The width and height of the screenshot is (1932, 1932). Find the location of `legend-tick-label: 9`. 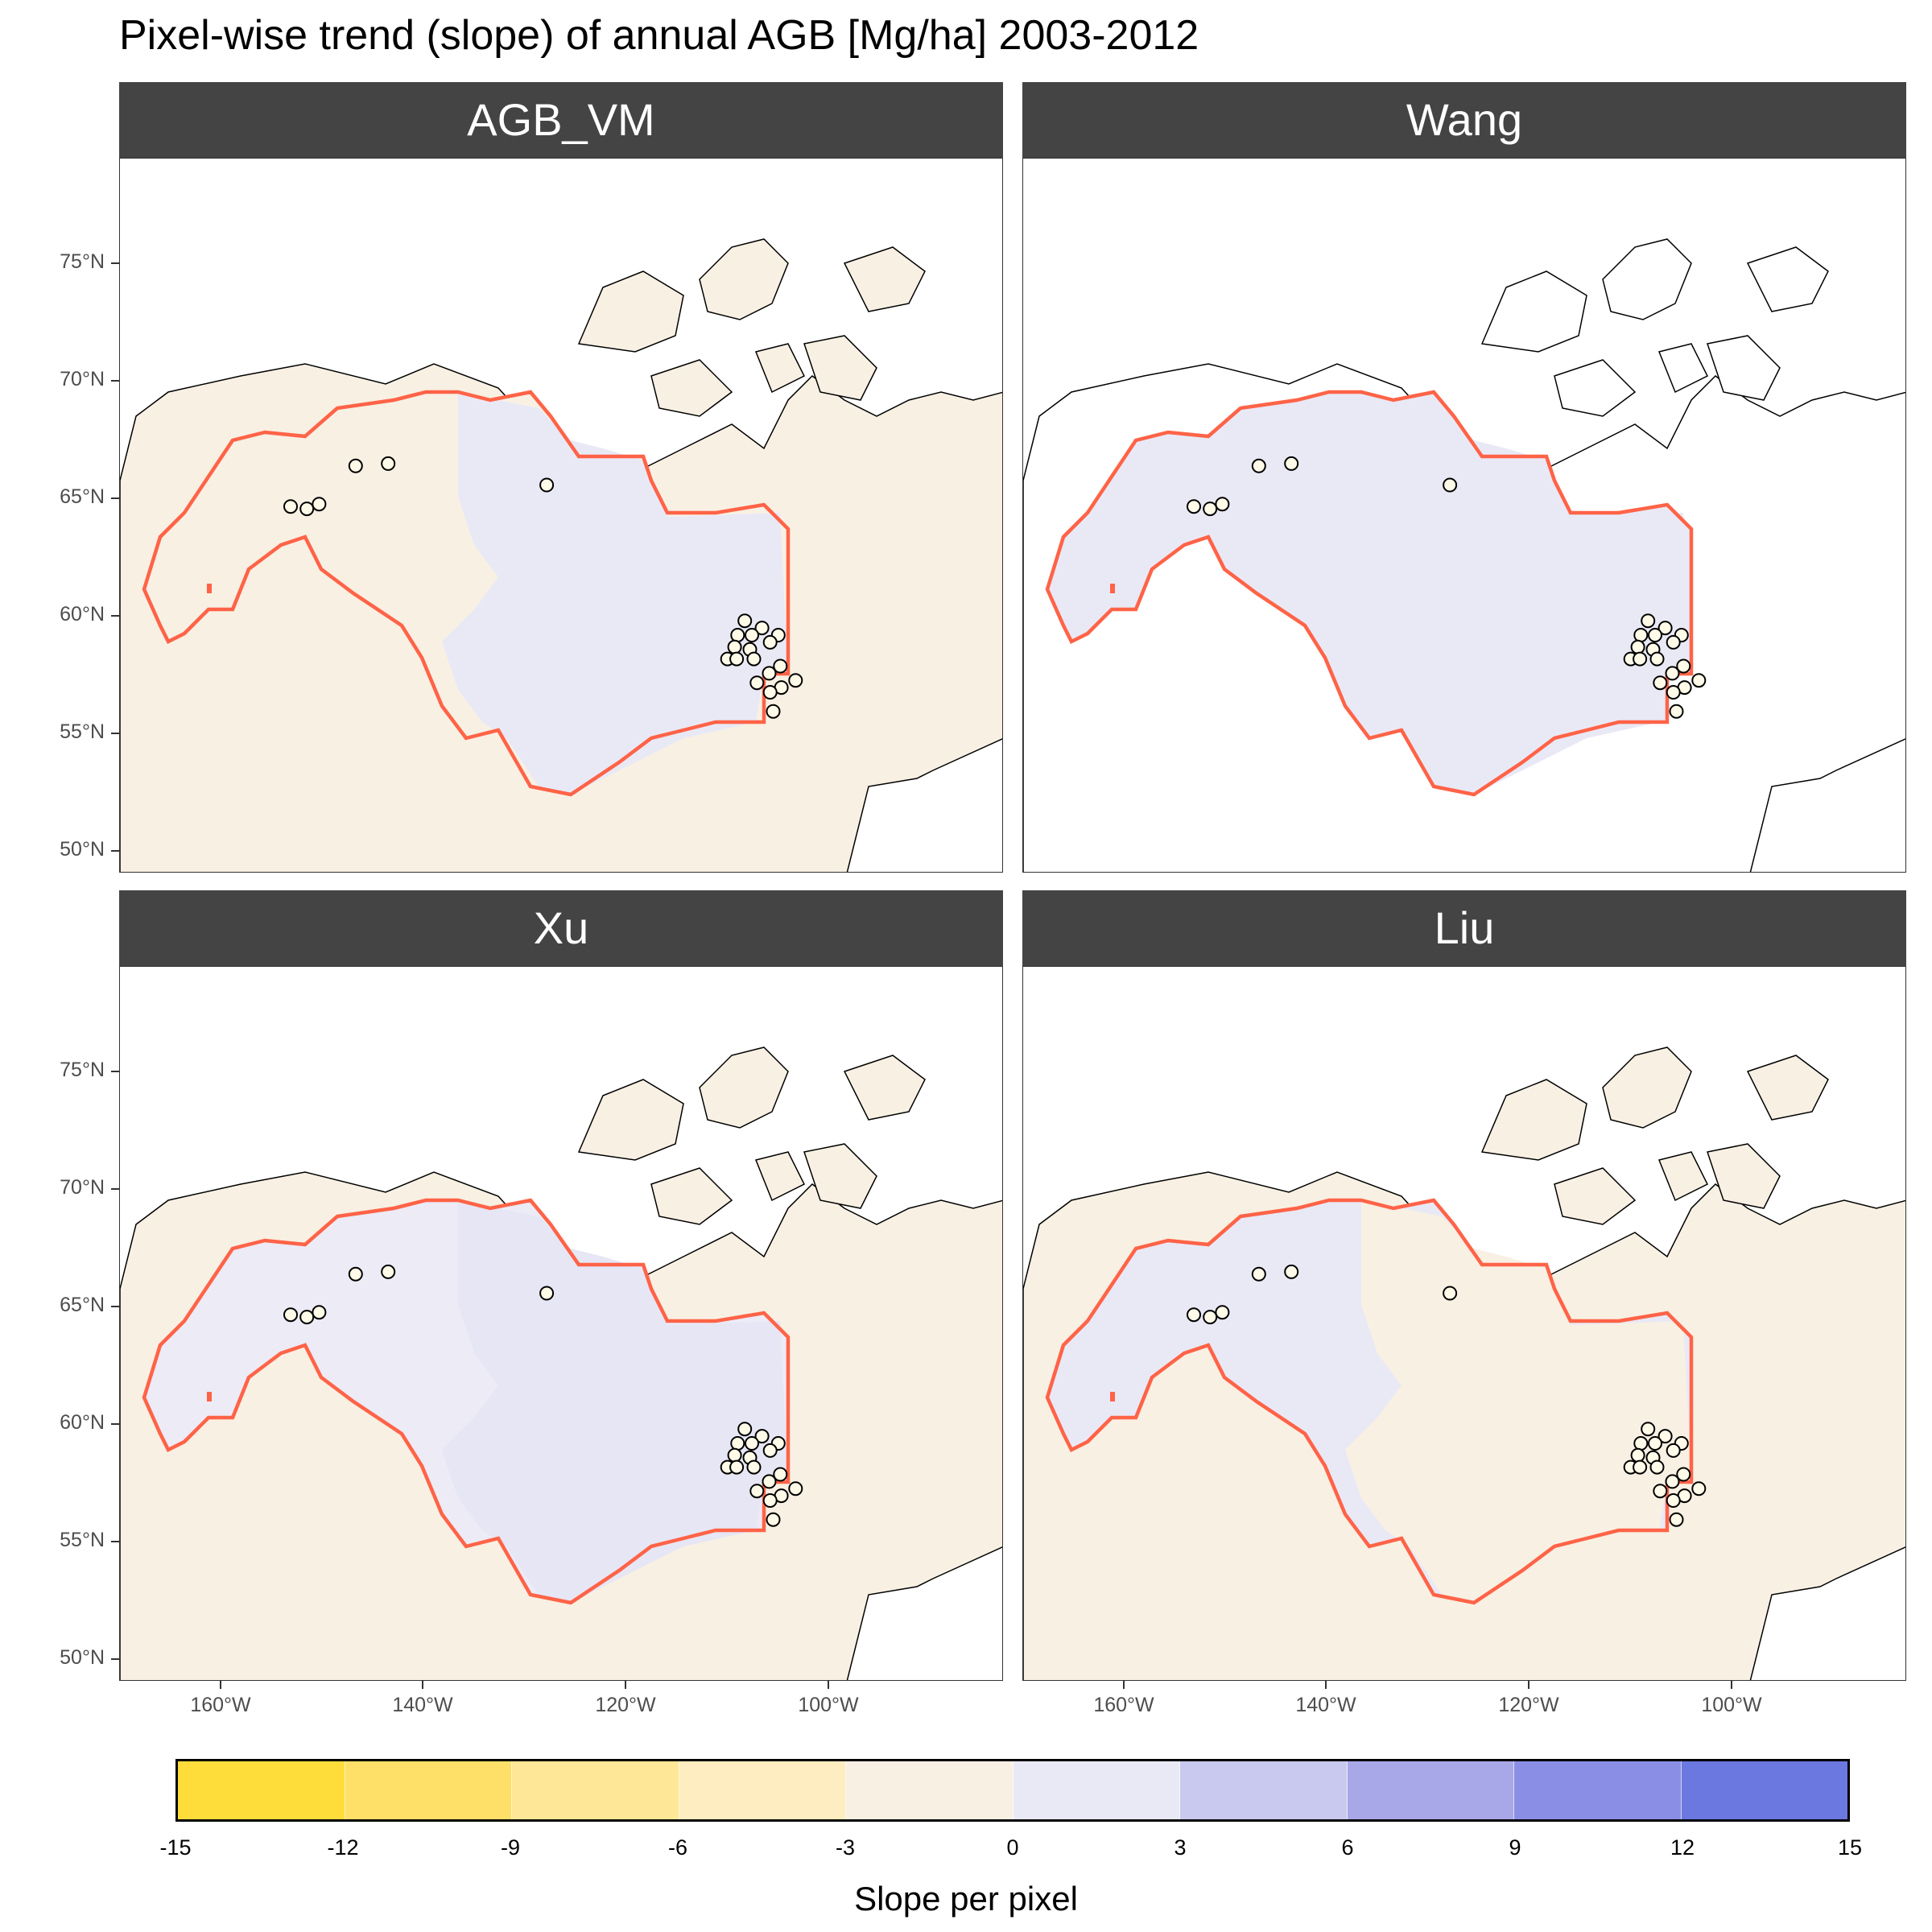

legend-tick-label: 9 is located at coordinates (1515, 1848).